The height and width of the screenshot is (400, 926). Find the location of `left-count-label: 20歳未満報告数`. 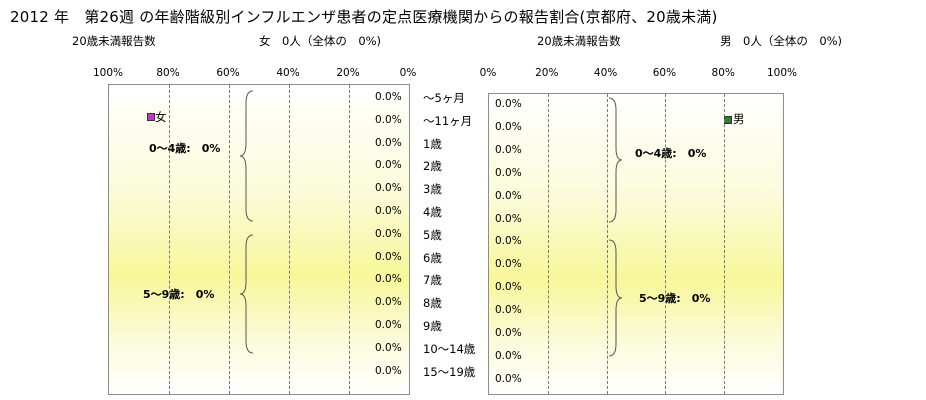

left-count-label: 20歳未満報告数 is located at coordinates (114, 41).